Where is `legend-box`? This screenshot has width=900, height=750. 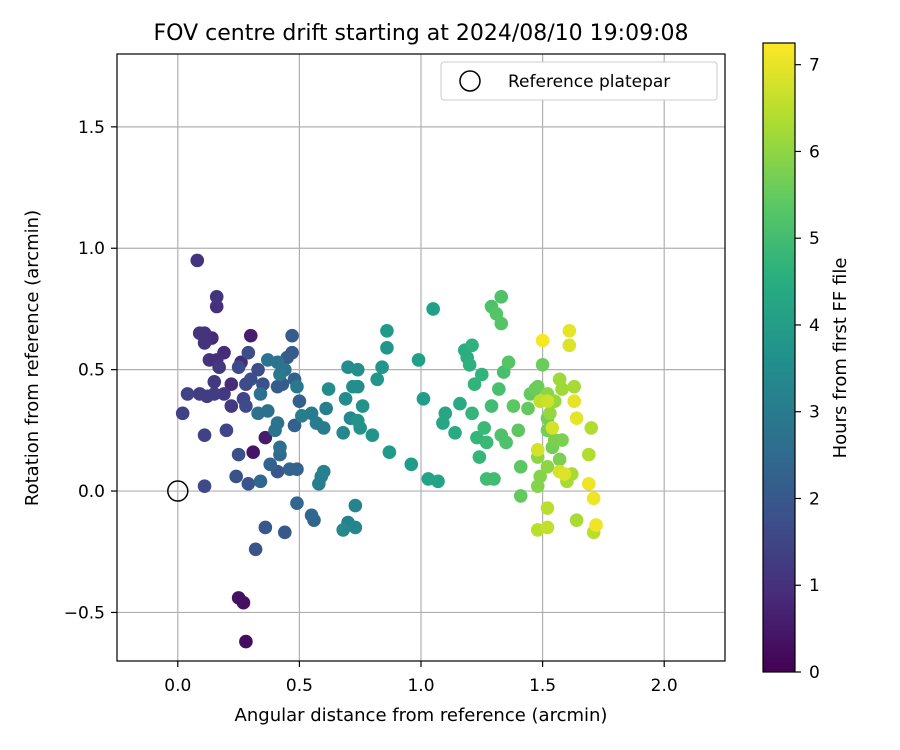
legend-box is located at coordinates (579, 81).